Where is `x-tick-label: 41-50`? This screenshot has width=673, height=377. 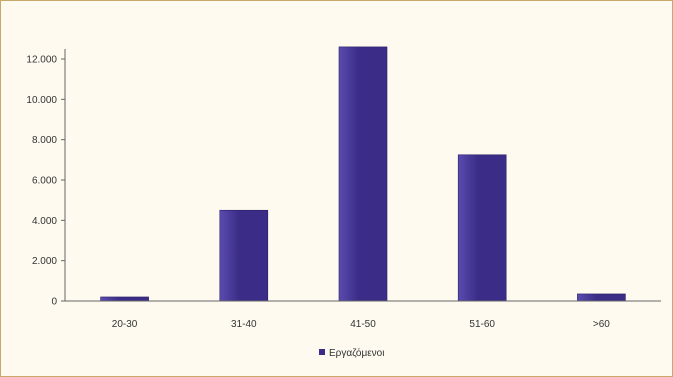
x-tick-label: 41-50 is located at coordinates (363, 324).